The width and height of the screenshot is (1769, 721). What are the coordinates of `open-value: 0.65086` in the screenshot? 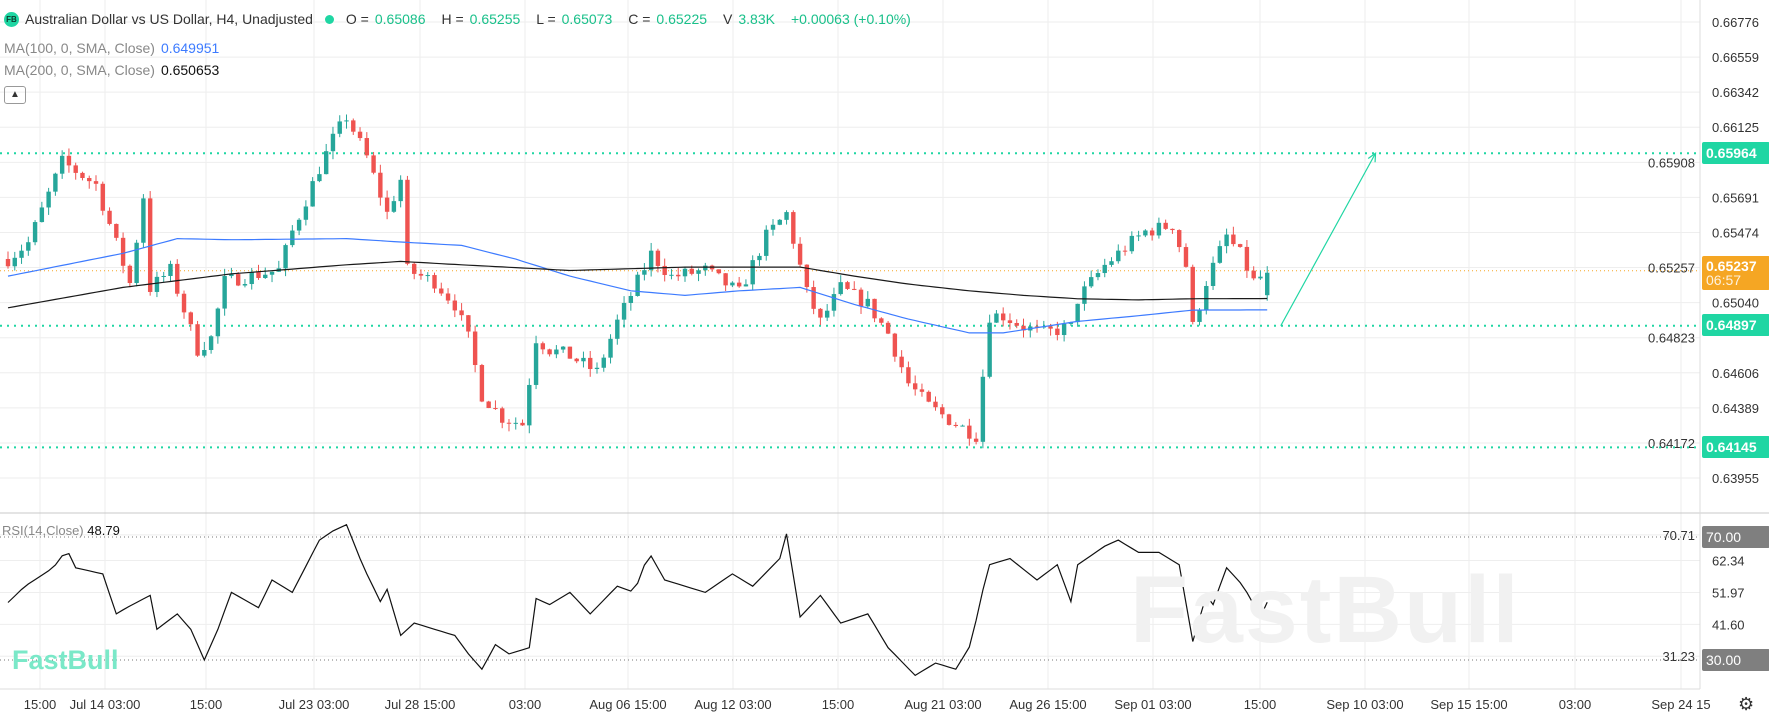 It's located at (400, 19).